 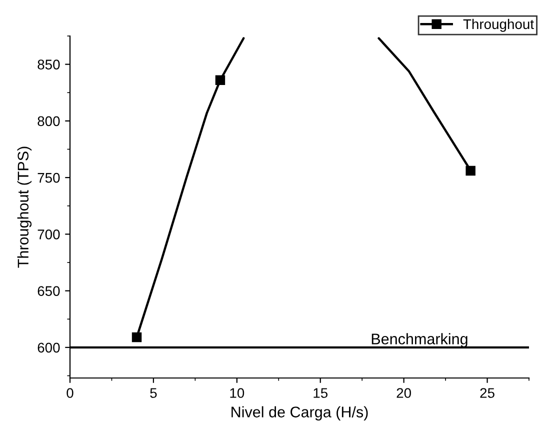 I want to click on y-tick-label: 600, so click(x=49, y=347).